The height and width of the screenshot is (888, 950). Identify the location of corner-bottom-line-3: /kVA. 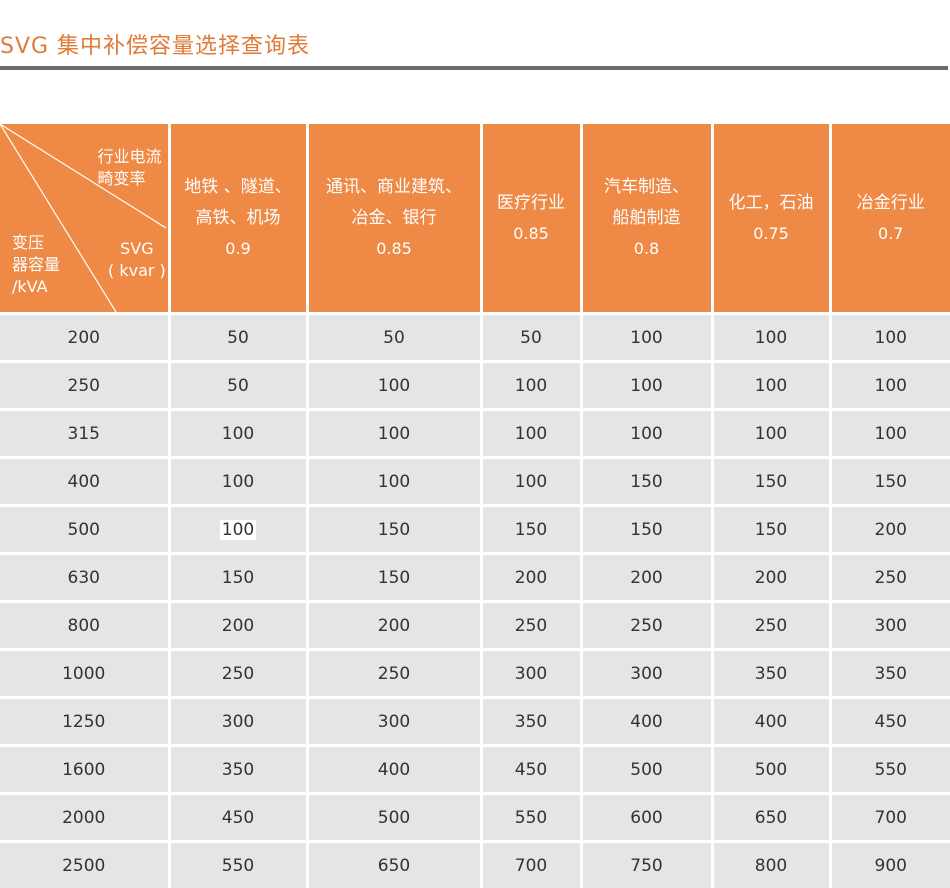
(30, 286).